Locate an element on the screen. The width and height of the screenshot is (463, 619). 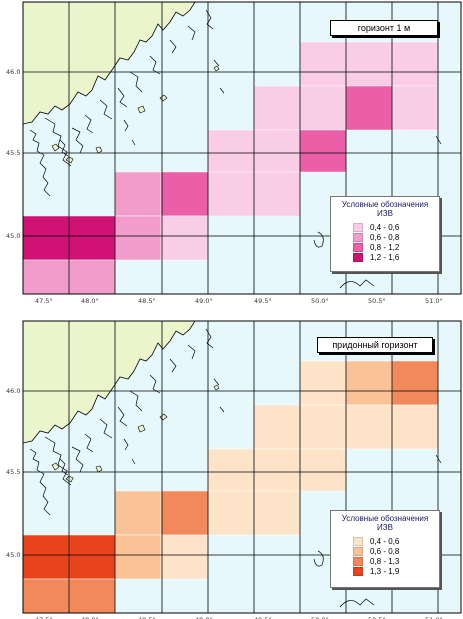
legend-label: 0,8 - 1,3 is located at coordinates (385, 561).